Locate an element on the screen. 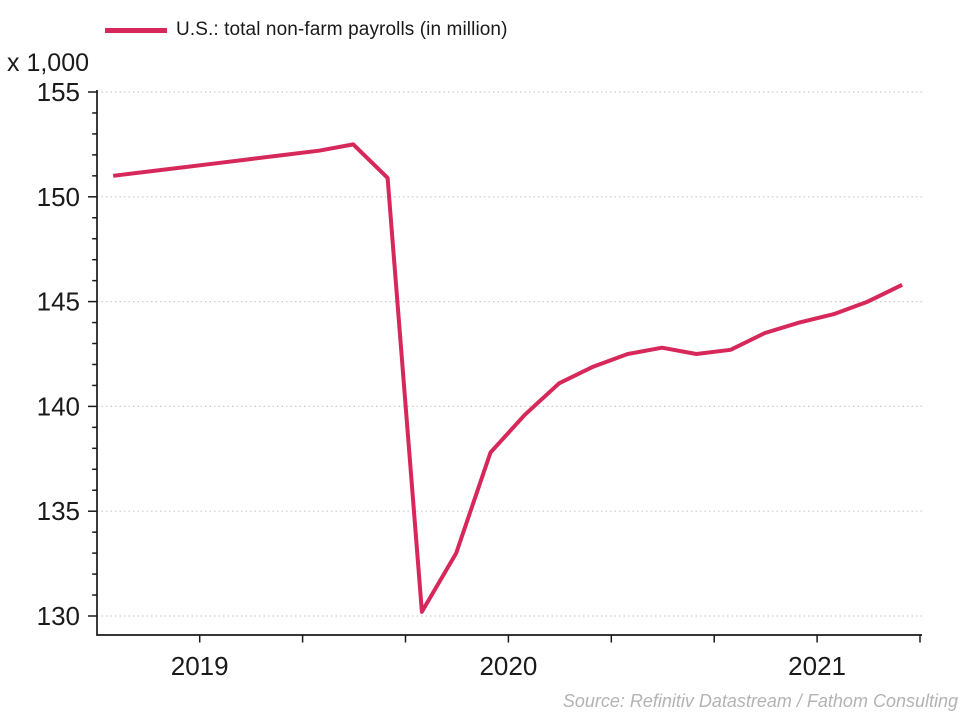 This screenshot has width=960, height=720. y-tick-label: 145 is located at coordinates (58, 302).